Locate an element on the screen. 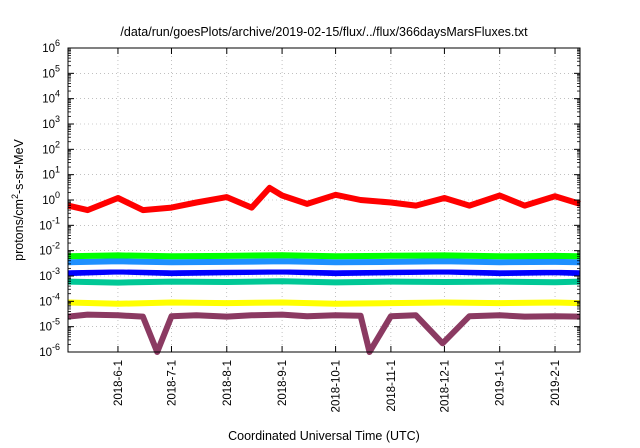 This screenshot has width=640, height=448. x-axis-label: Coordinated Universal Time (UTC) is located at coordinates (324, 436).